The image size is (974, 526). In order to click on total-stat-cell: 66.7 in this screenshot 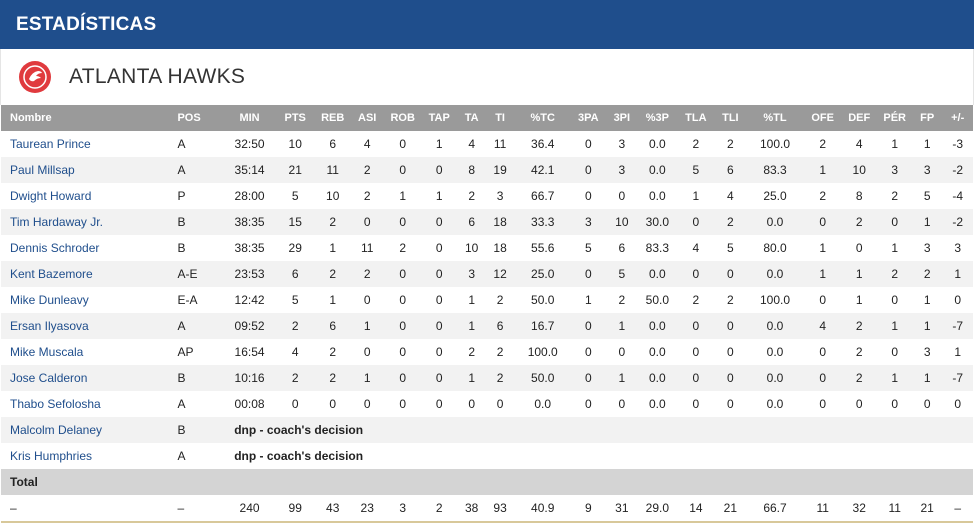, I will do `click(775, 508)`.